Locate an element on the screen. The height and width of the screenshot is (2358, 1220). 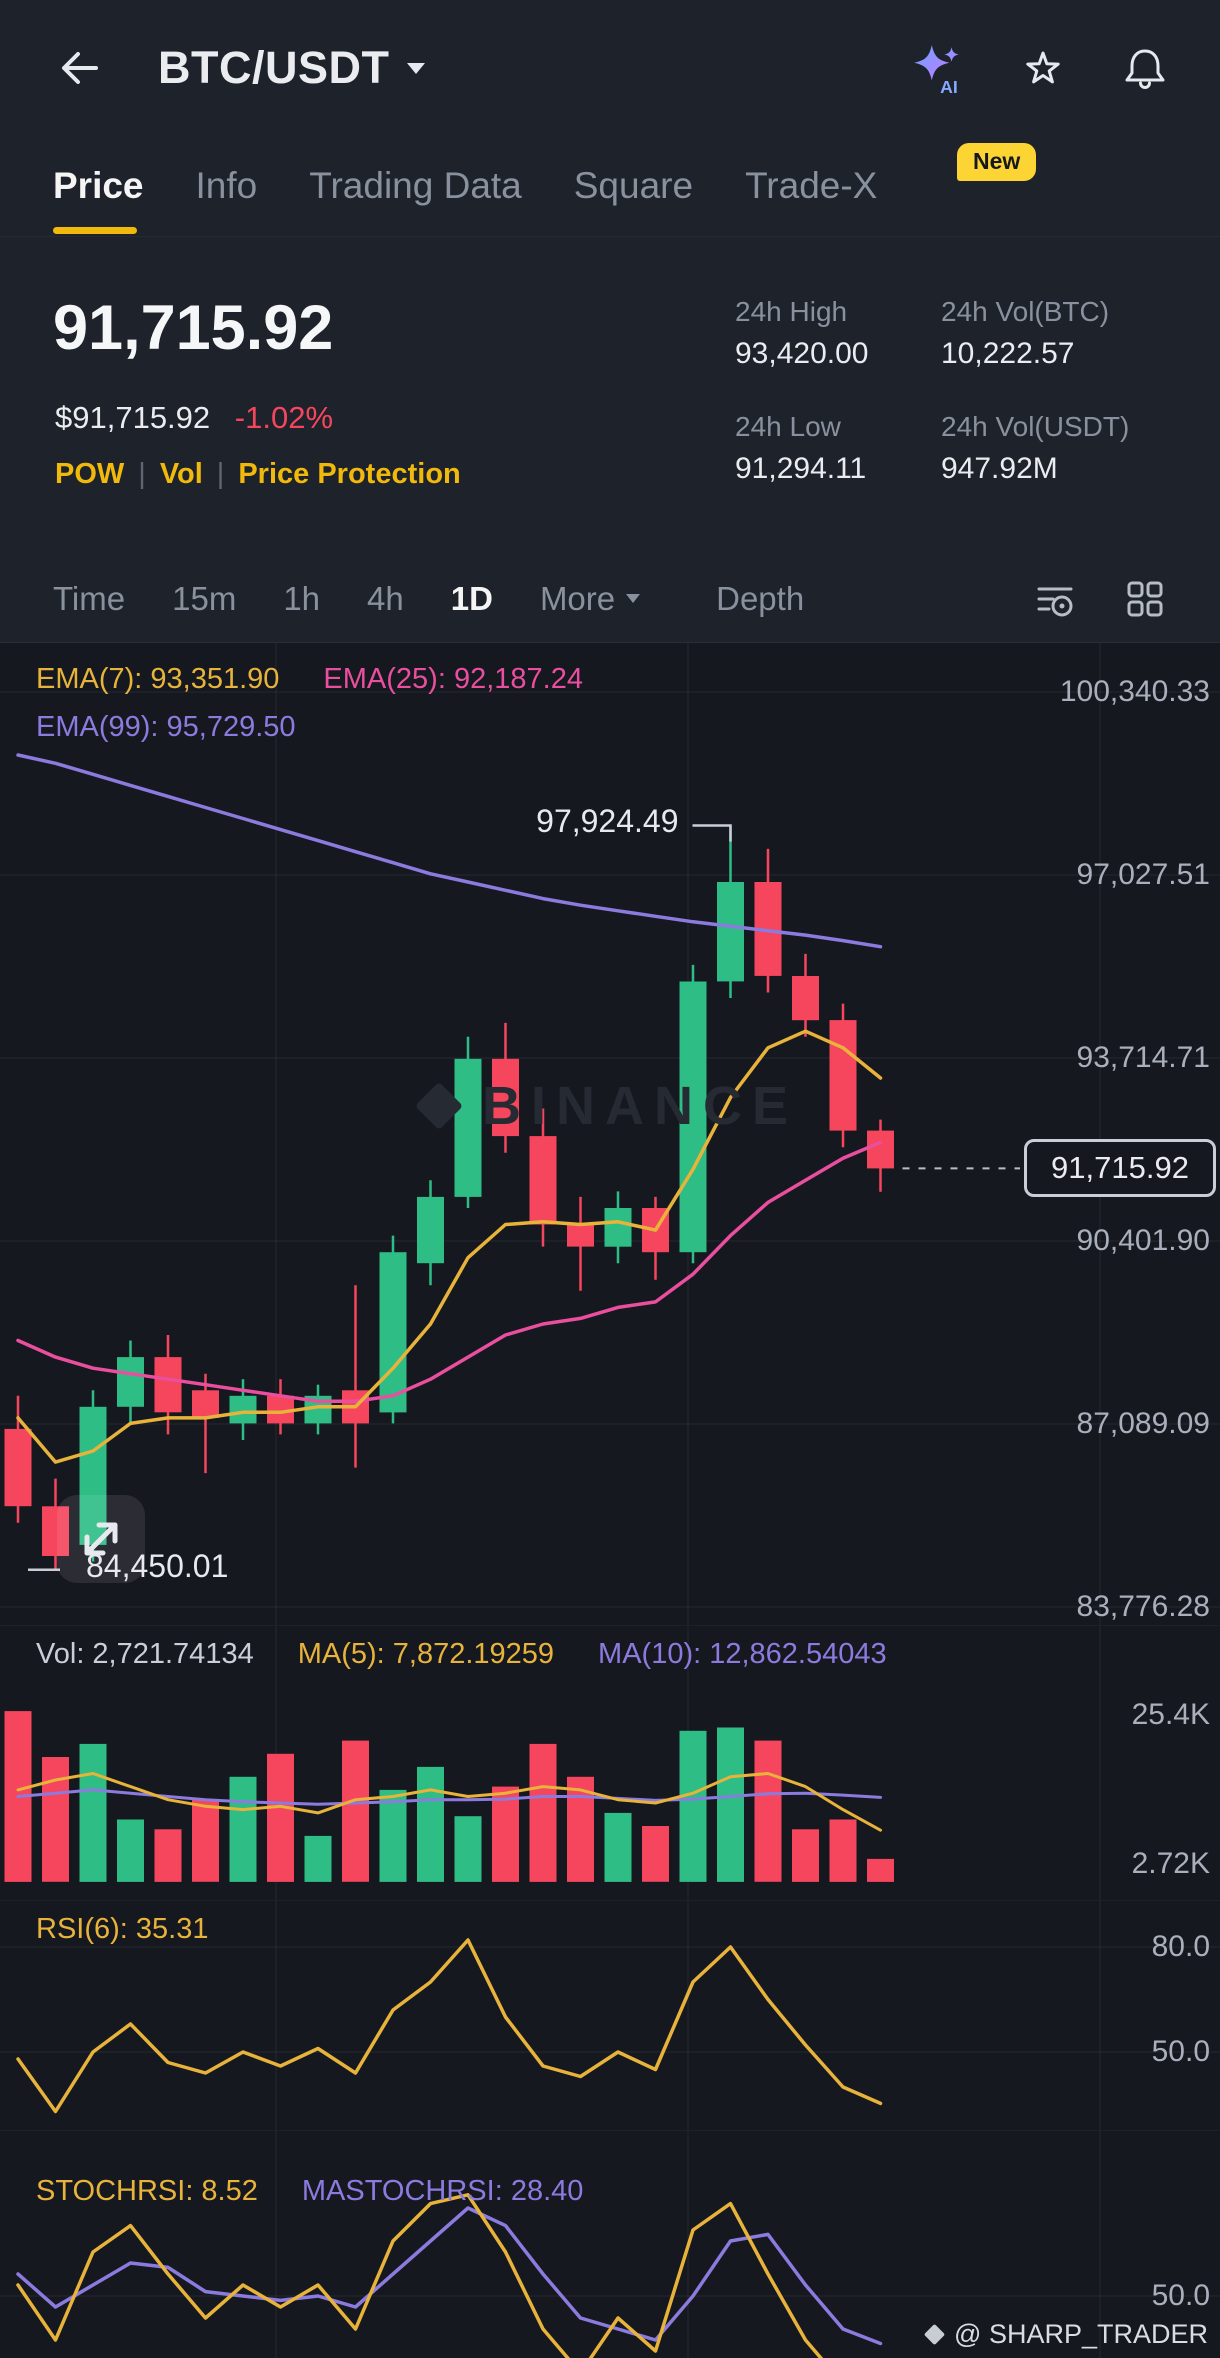
tag-price-protection: Price Protection is located at coordinates (349, 474).